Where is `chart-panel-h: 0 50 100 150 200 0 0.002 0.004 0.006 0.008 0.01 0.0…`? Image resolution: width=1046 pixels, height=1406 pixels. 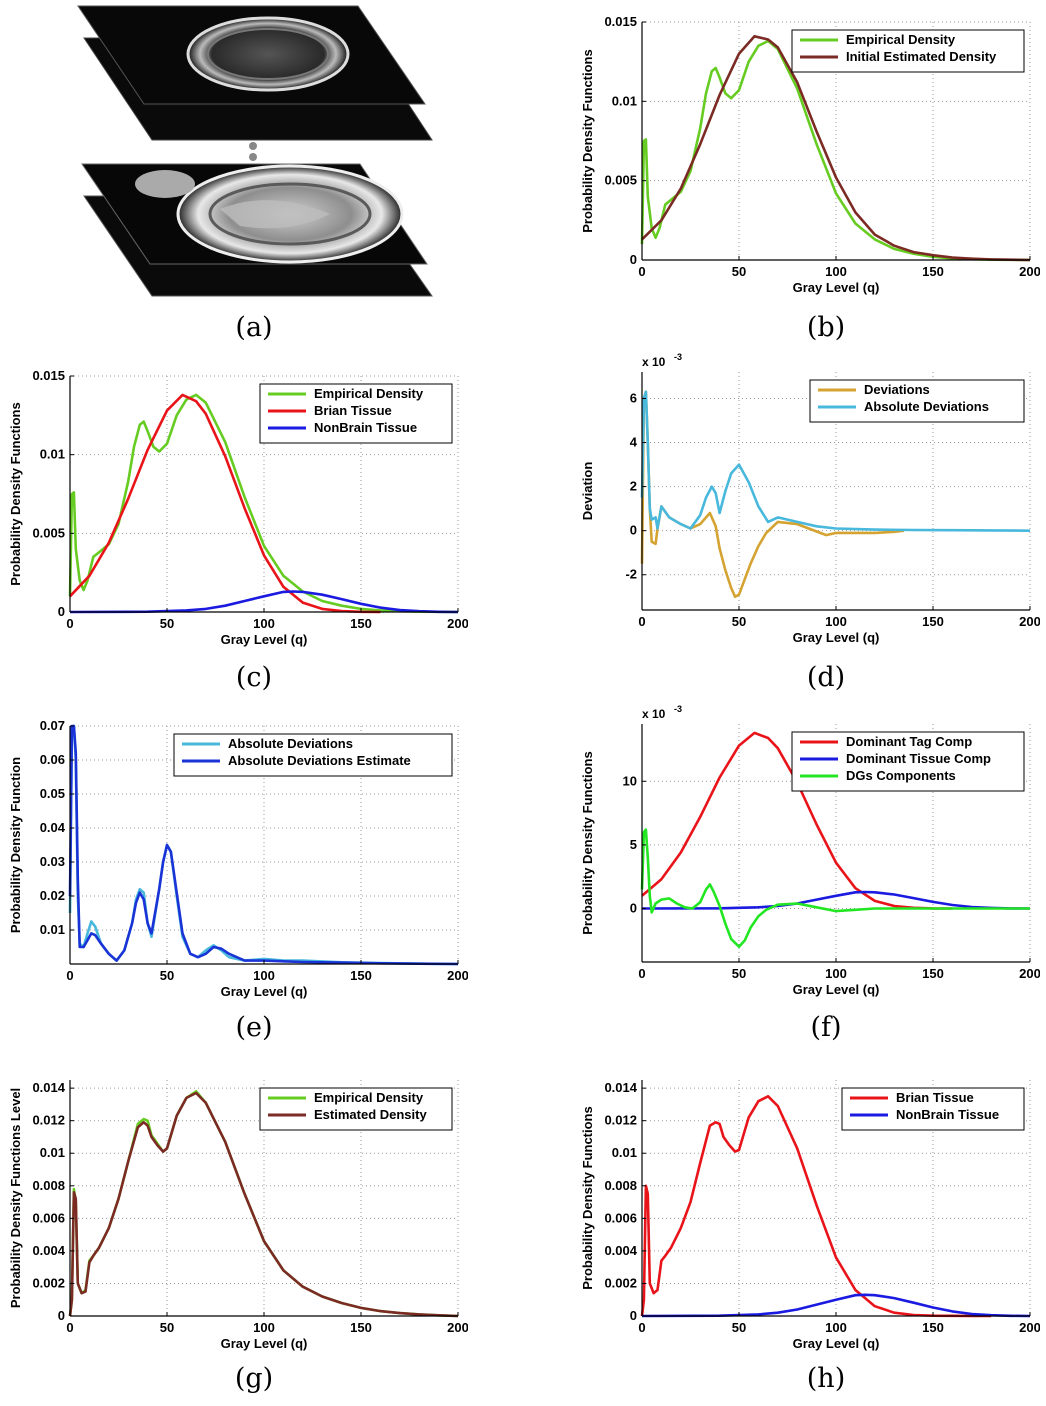 chart-panel-h: 0 50 100 150 200 0 0.002 0.004 0.006 0.008 0.01 0.0… is located at coordinates (810, 1215).